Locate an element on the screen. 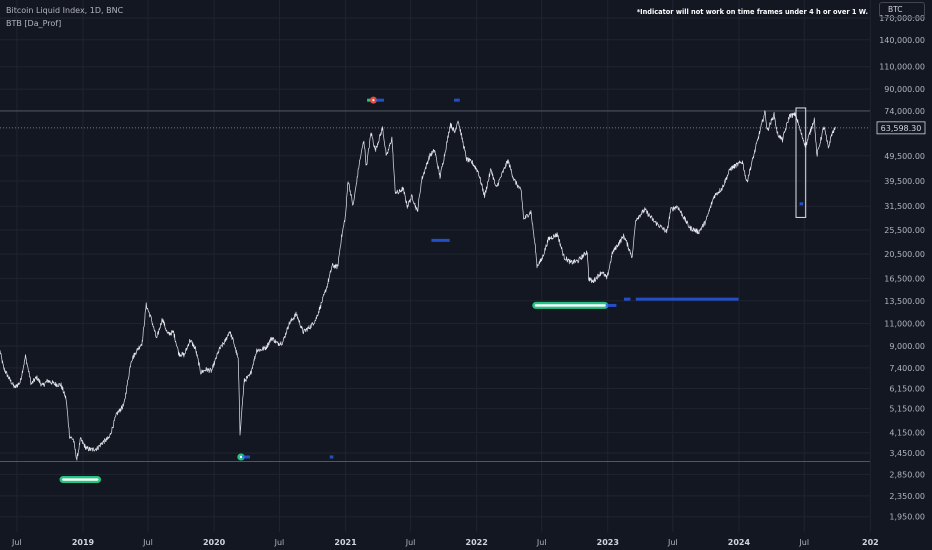 This screenshot has width=932, height=550. y-tick-label: 7,400.00 is located at coordinates (907, 368).